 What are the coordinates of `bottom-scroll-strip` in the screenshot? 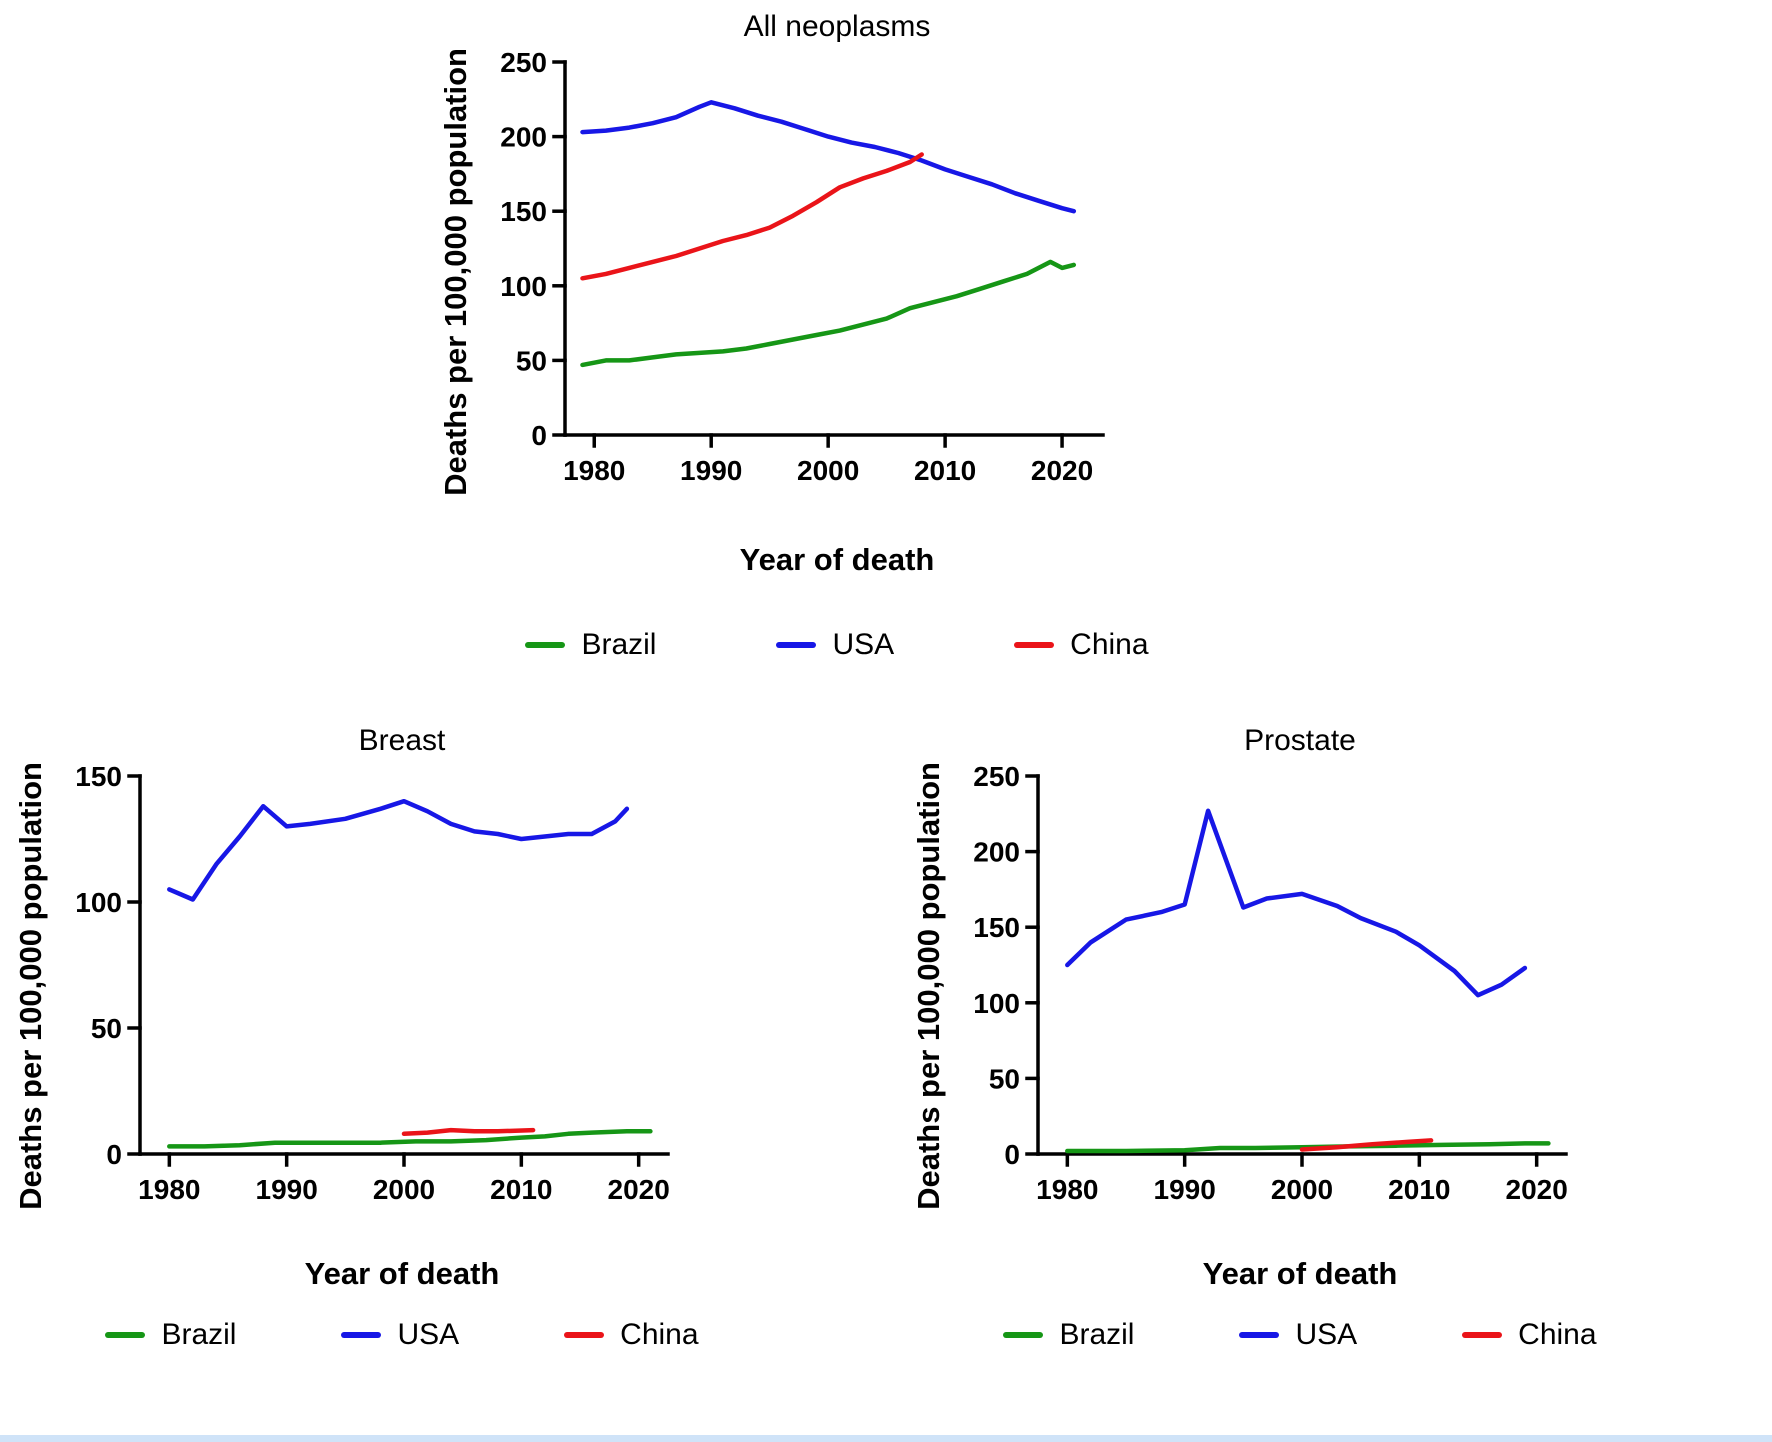 It's located at (886, 1438).